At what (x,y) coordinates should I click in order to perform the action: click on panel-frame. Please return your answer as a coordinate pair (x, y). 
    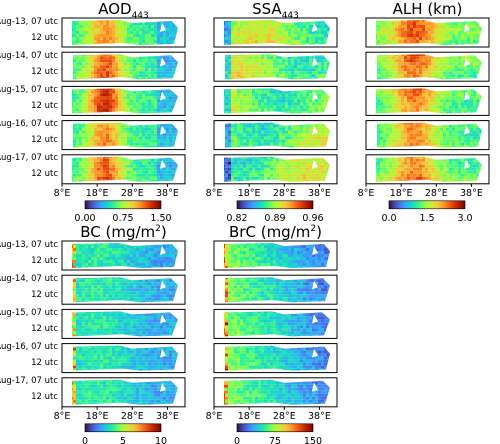
    Looking at the image, I should click on (123, 169).